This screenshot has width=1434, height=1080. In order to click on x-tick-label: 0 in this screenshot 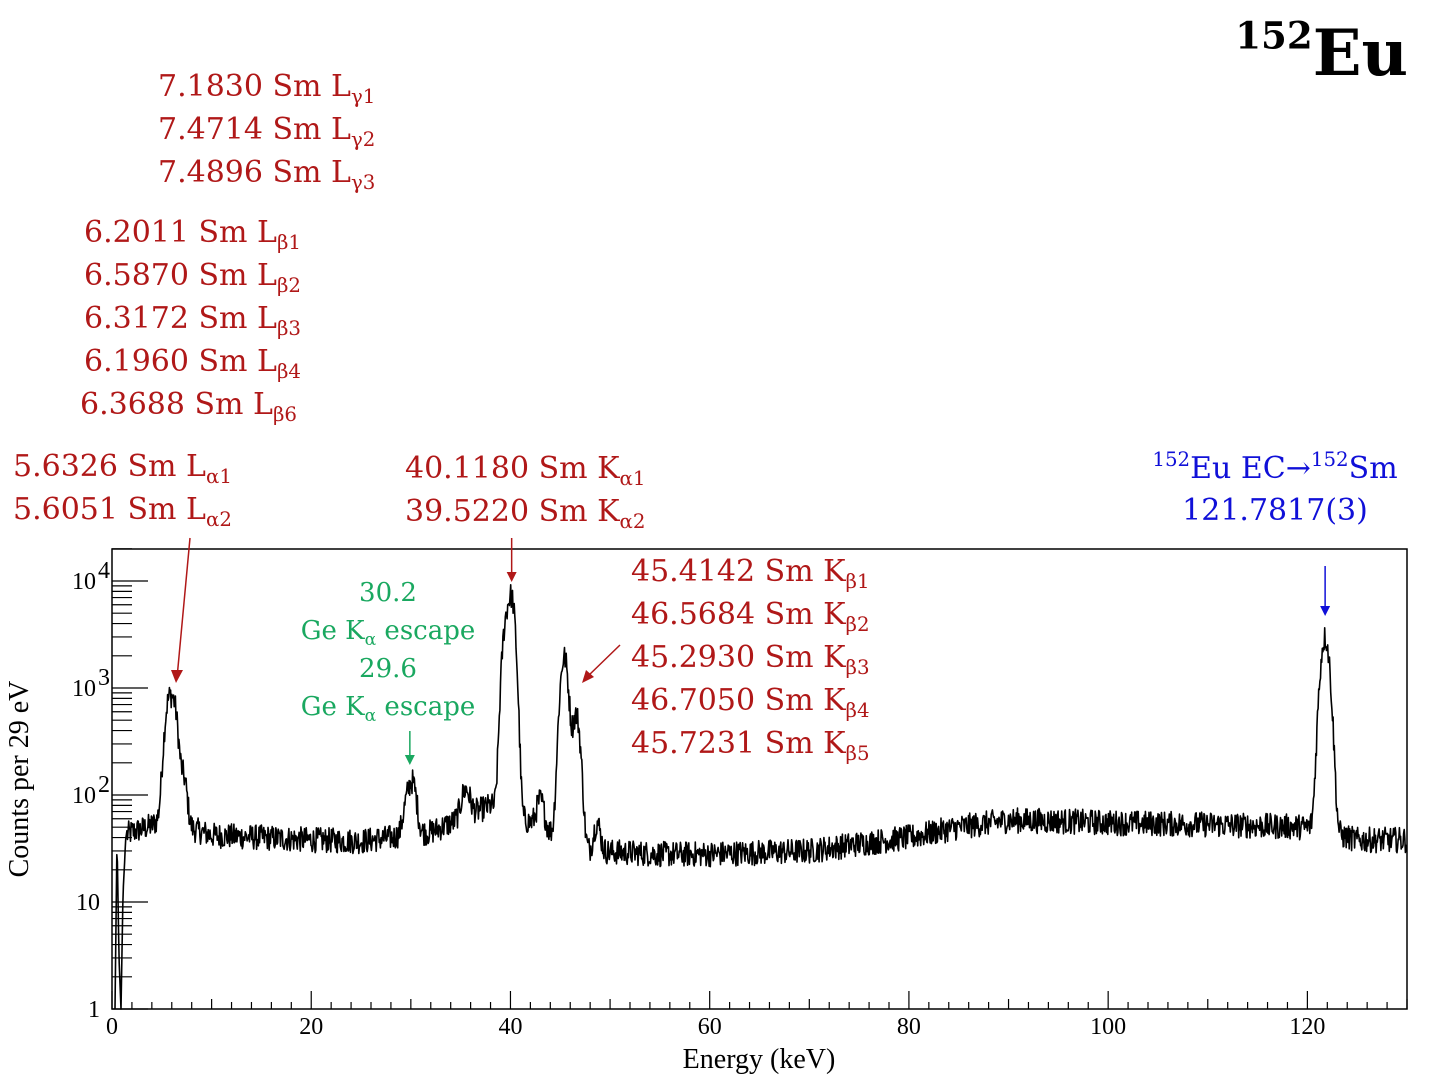, I will do `click(112, 1027)`.